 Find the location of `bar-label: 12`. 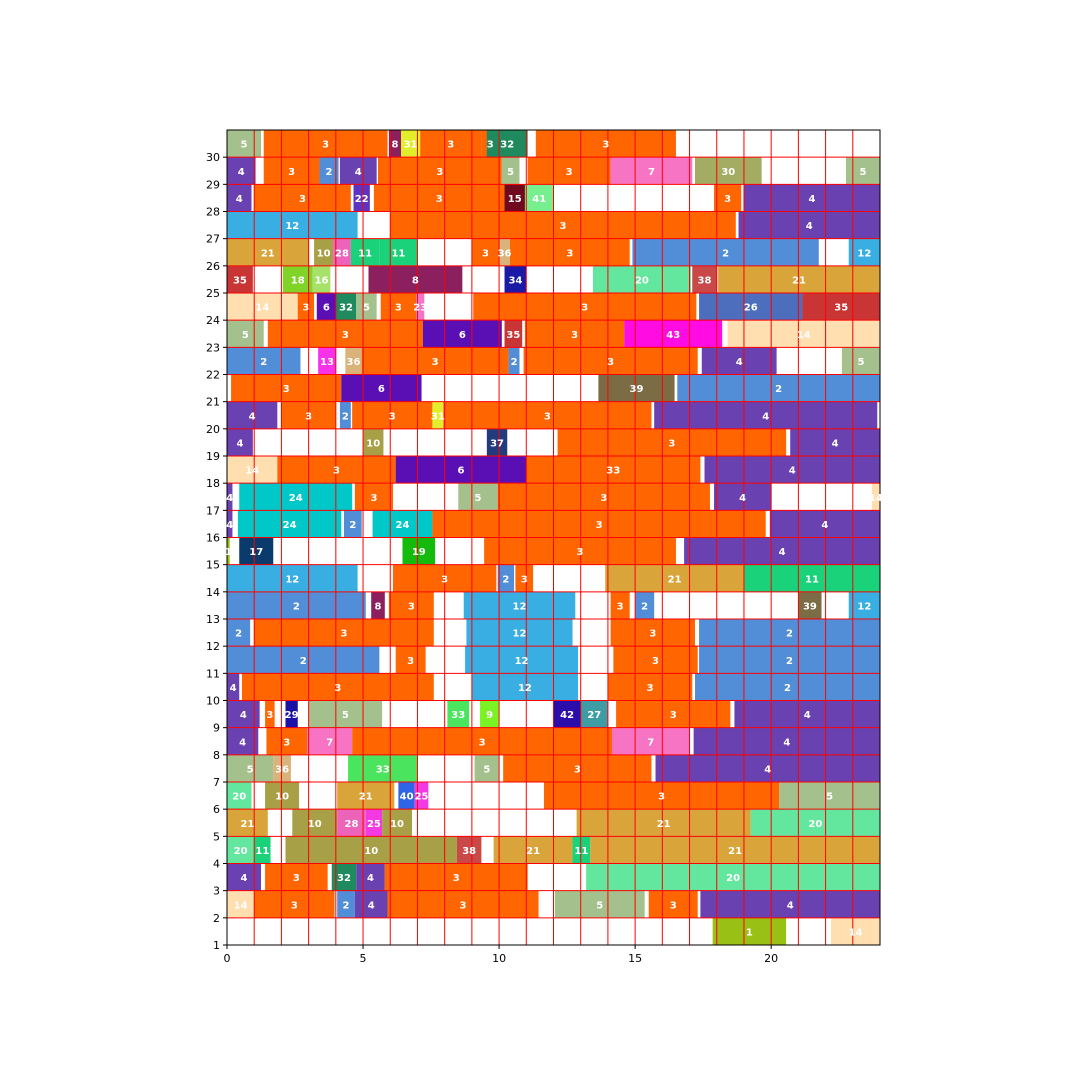

bar-label: 12 is located at coordinates (522, 661).